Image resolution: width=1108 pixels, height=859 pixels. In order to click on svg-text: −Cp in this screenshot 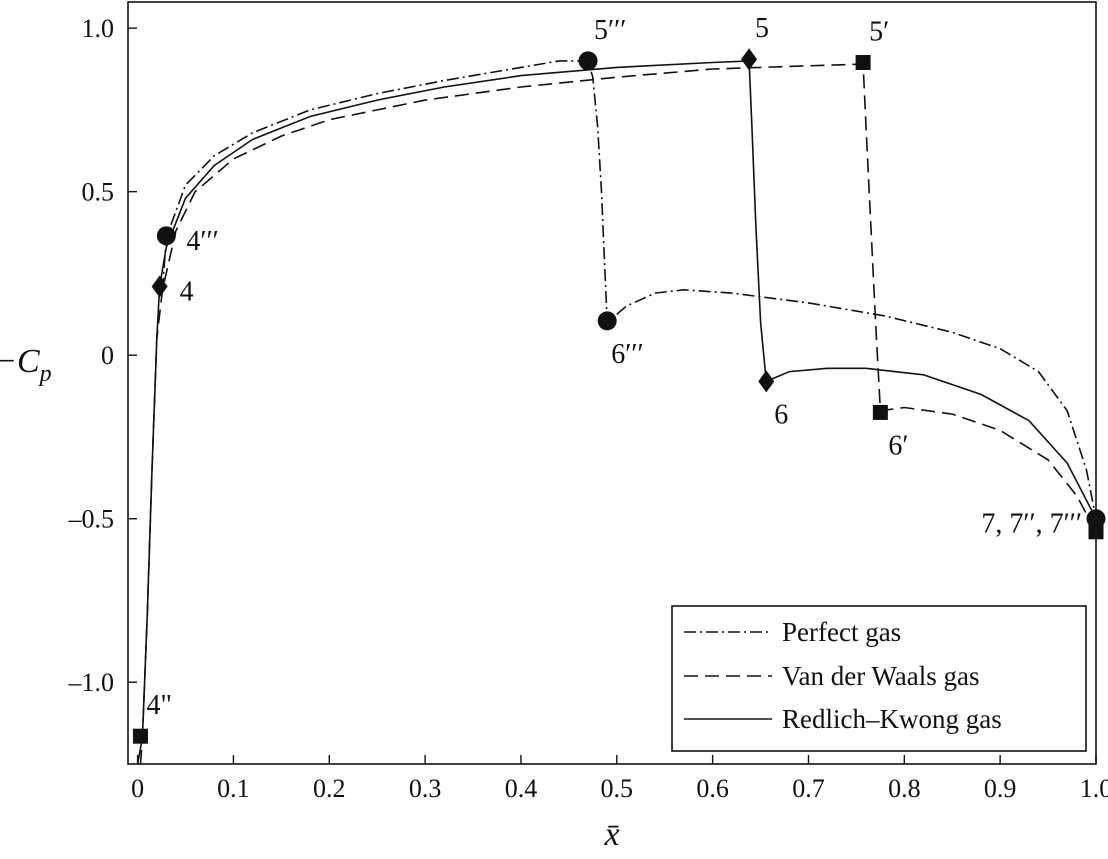, I will do `click(26, 365)`.